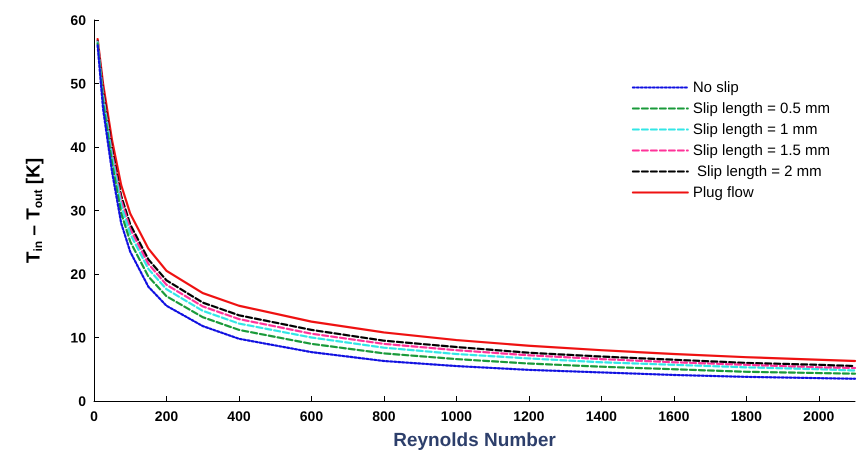 The width and height of the screenshot is (865, 455). What do you see at coordinates (755, 129) in the screenshot?
I see `legend-label: Slip length = 1 mm` at bounding box center [755, 129].